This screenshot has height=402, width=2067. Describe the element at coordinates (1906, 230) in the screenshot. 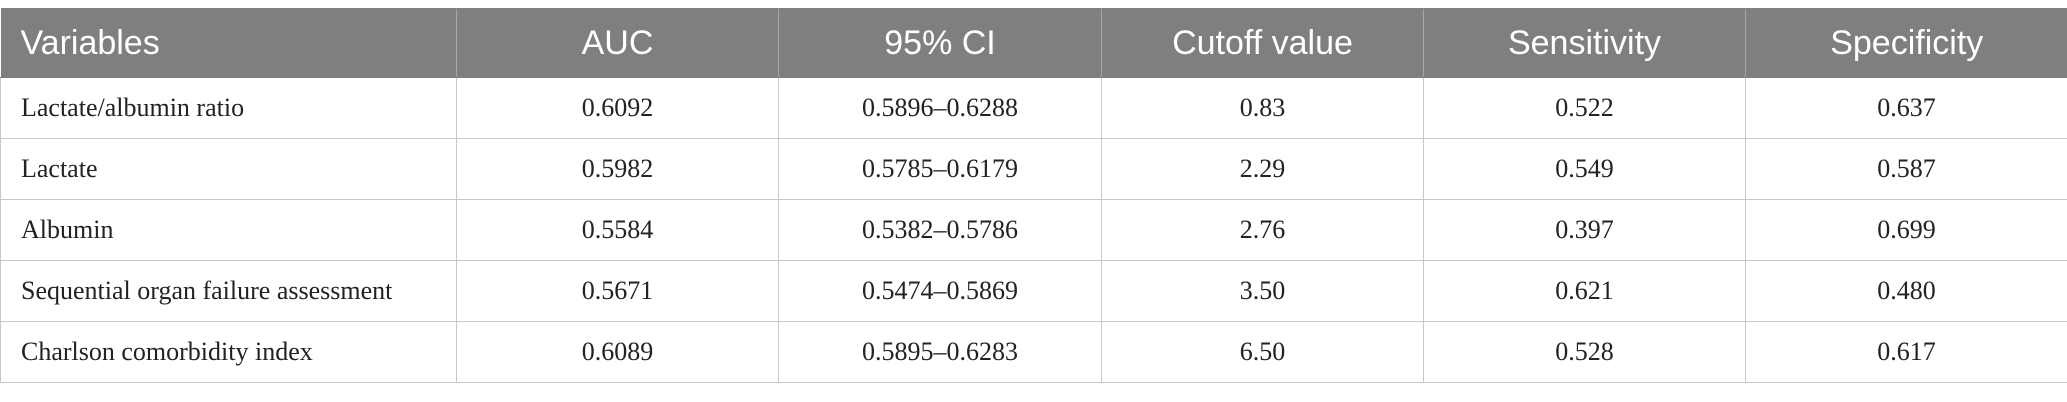

I see `cell-specificity: 0.699` at that location.